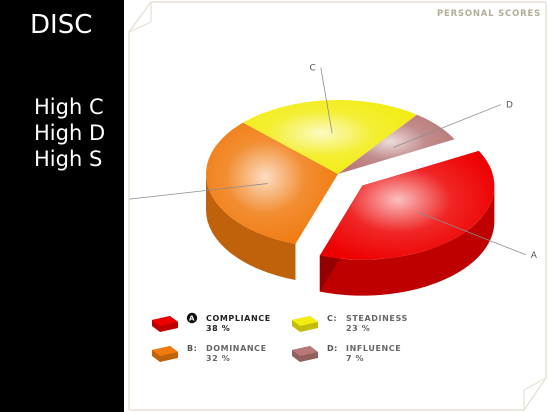  What do you see at coordinates (218, 358) in the screenshot?
I see `legend-value-b: 32 %` at bounding box center [218, 358].